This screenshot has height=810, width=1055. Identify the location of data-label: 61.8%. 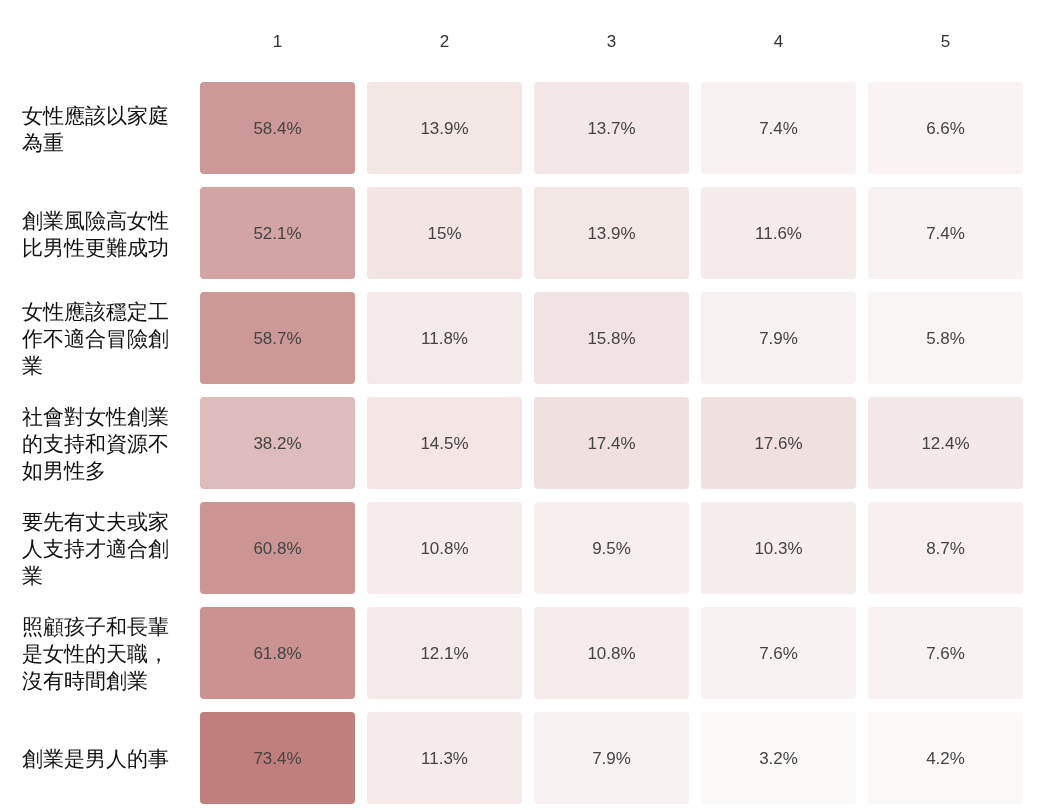
(277, 653).